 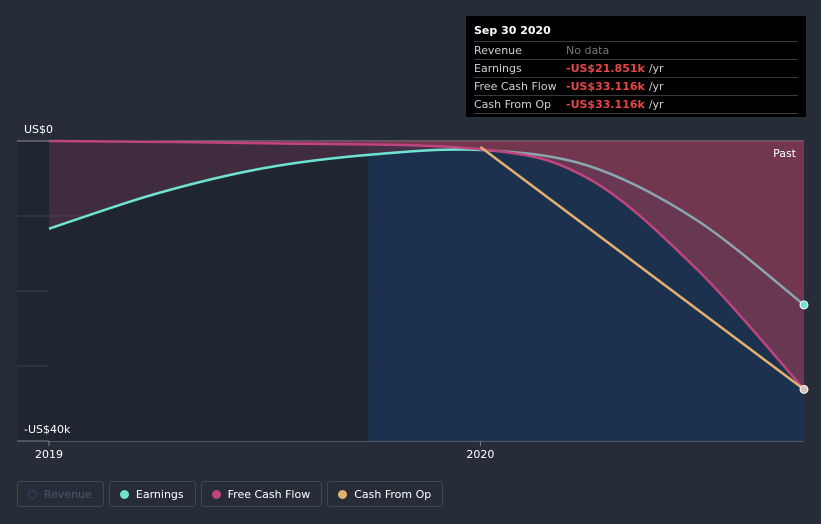 I want to click on earnings-point, so click(x=804, y=305).